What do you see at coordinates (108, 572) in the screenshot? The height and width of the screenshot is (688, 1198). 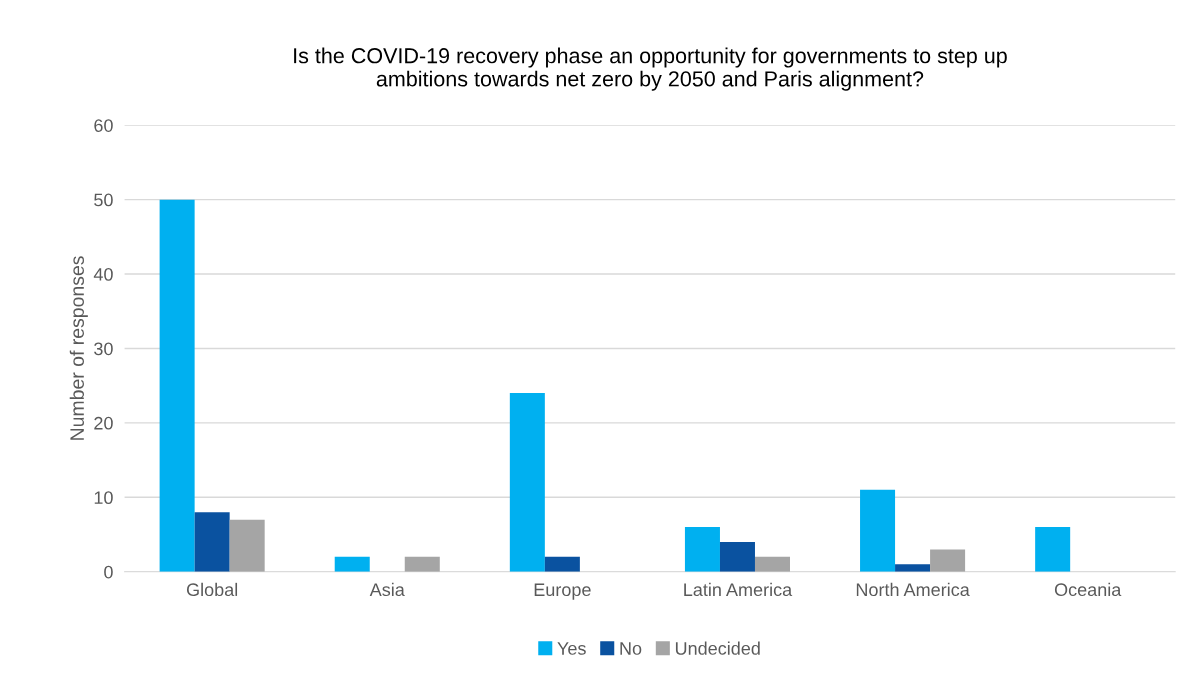 I see `y-tick-label: 0` at bounding box center [108, 572].